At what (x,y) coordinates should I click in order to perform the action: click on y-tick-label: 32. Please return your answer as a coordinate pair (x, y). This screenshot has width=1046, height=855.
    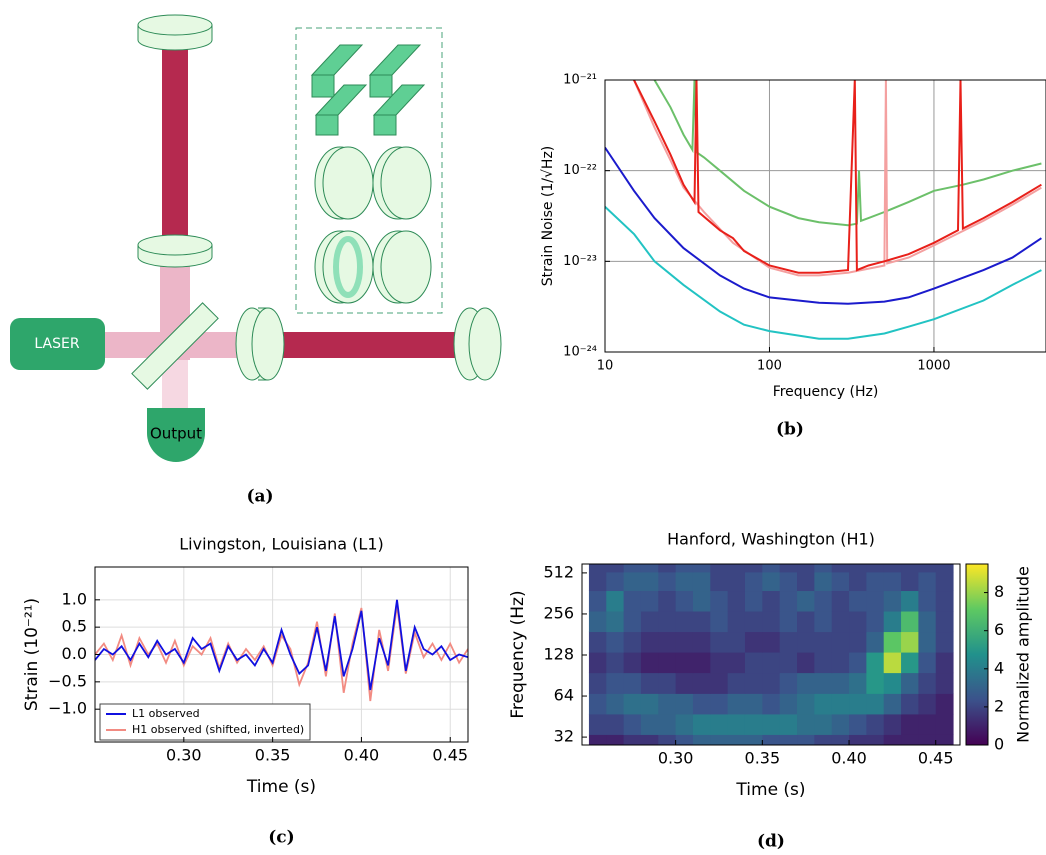
    Looking at the image, I should click on (564, 736).